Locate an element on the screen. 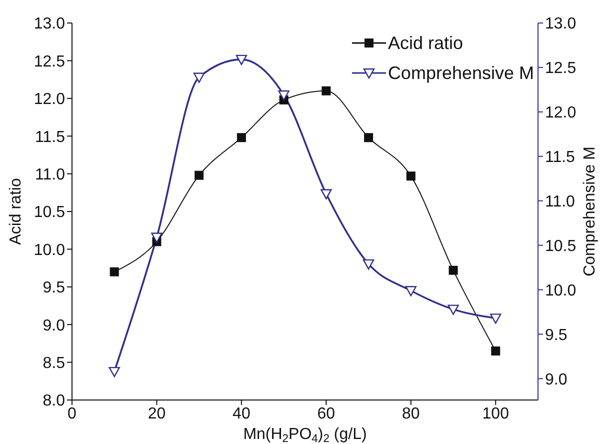 The height and width of the screenshot is (444, 602). y2-tick-label: 10.0 is located at coordinates (560, 291).